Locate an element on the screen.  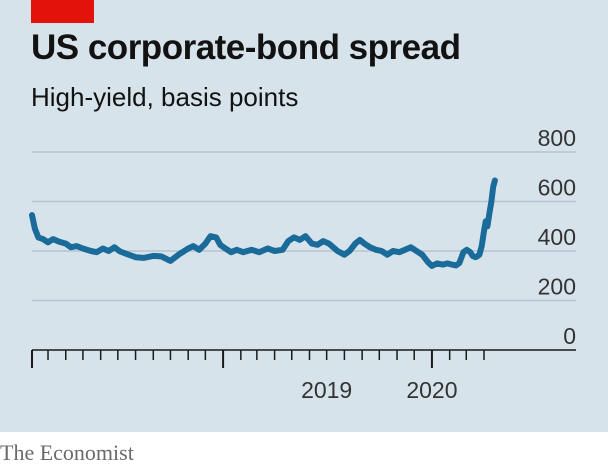
source-label: The Economist is located at coordinates (67, 452).